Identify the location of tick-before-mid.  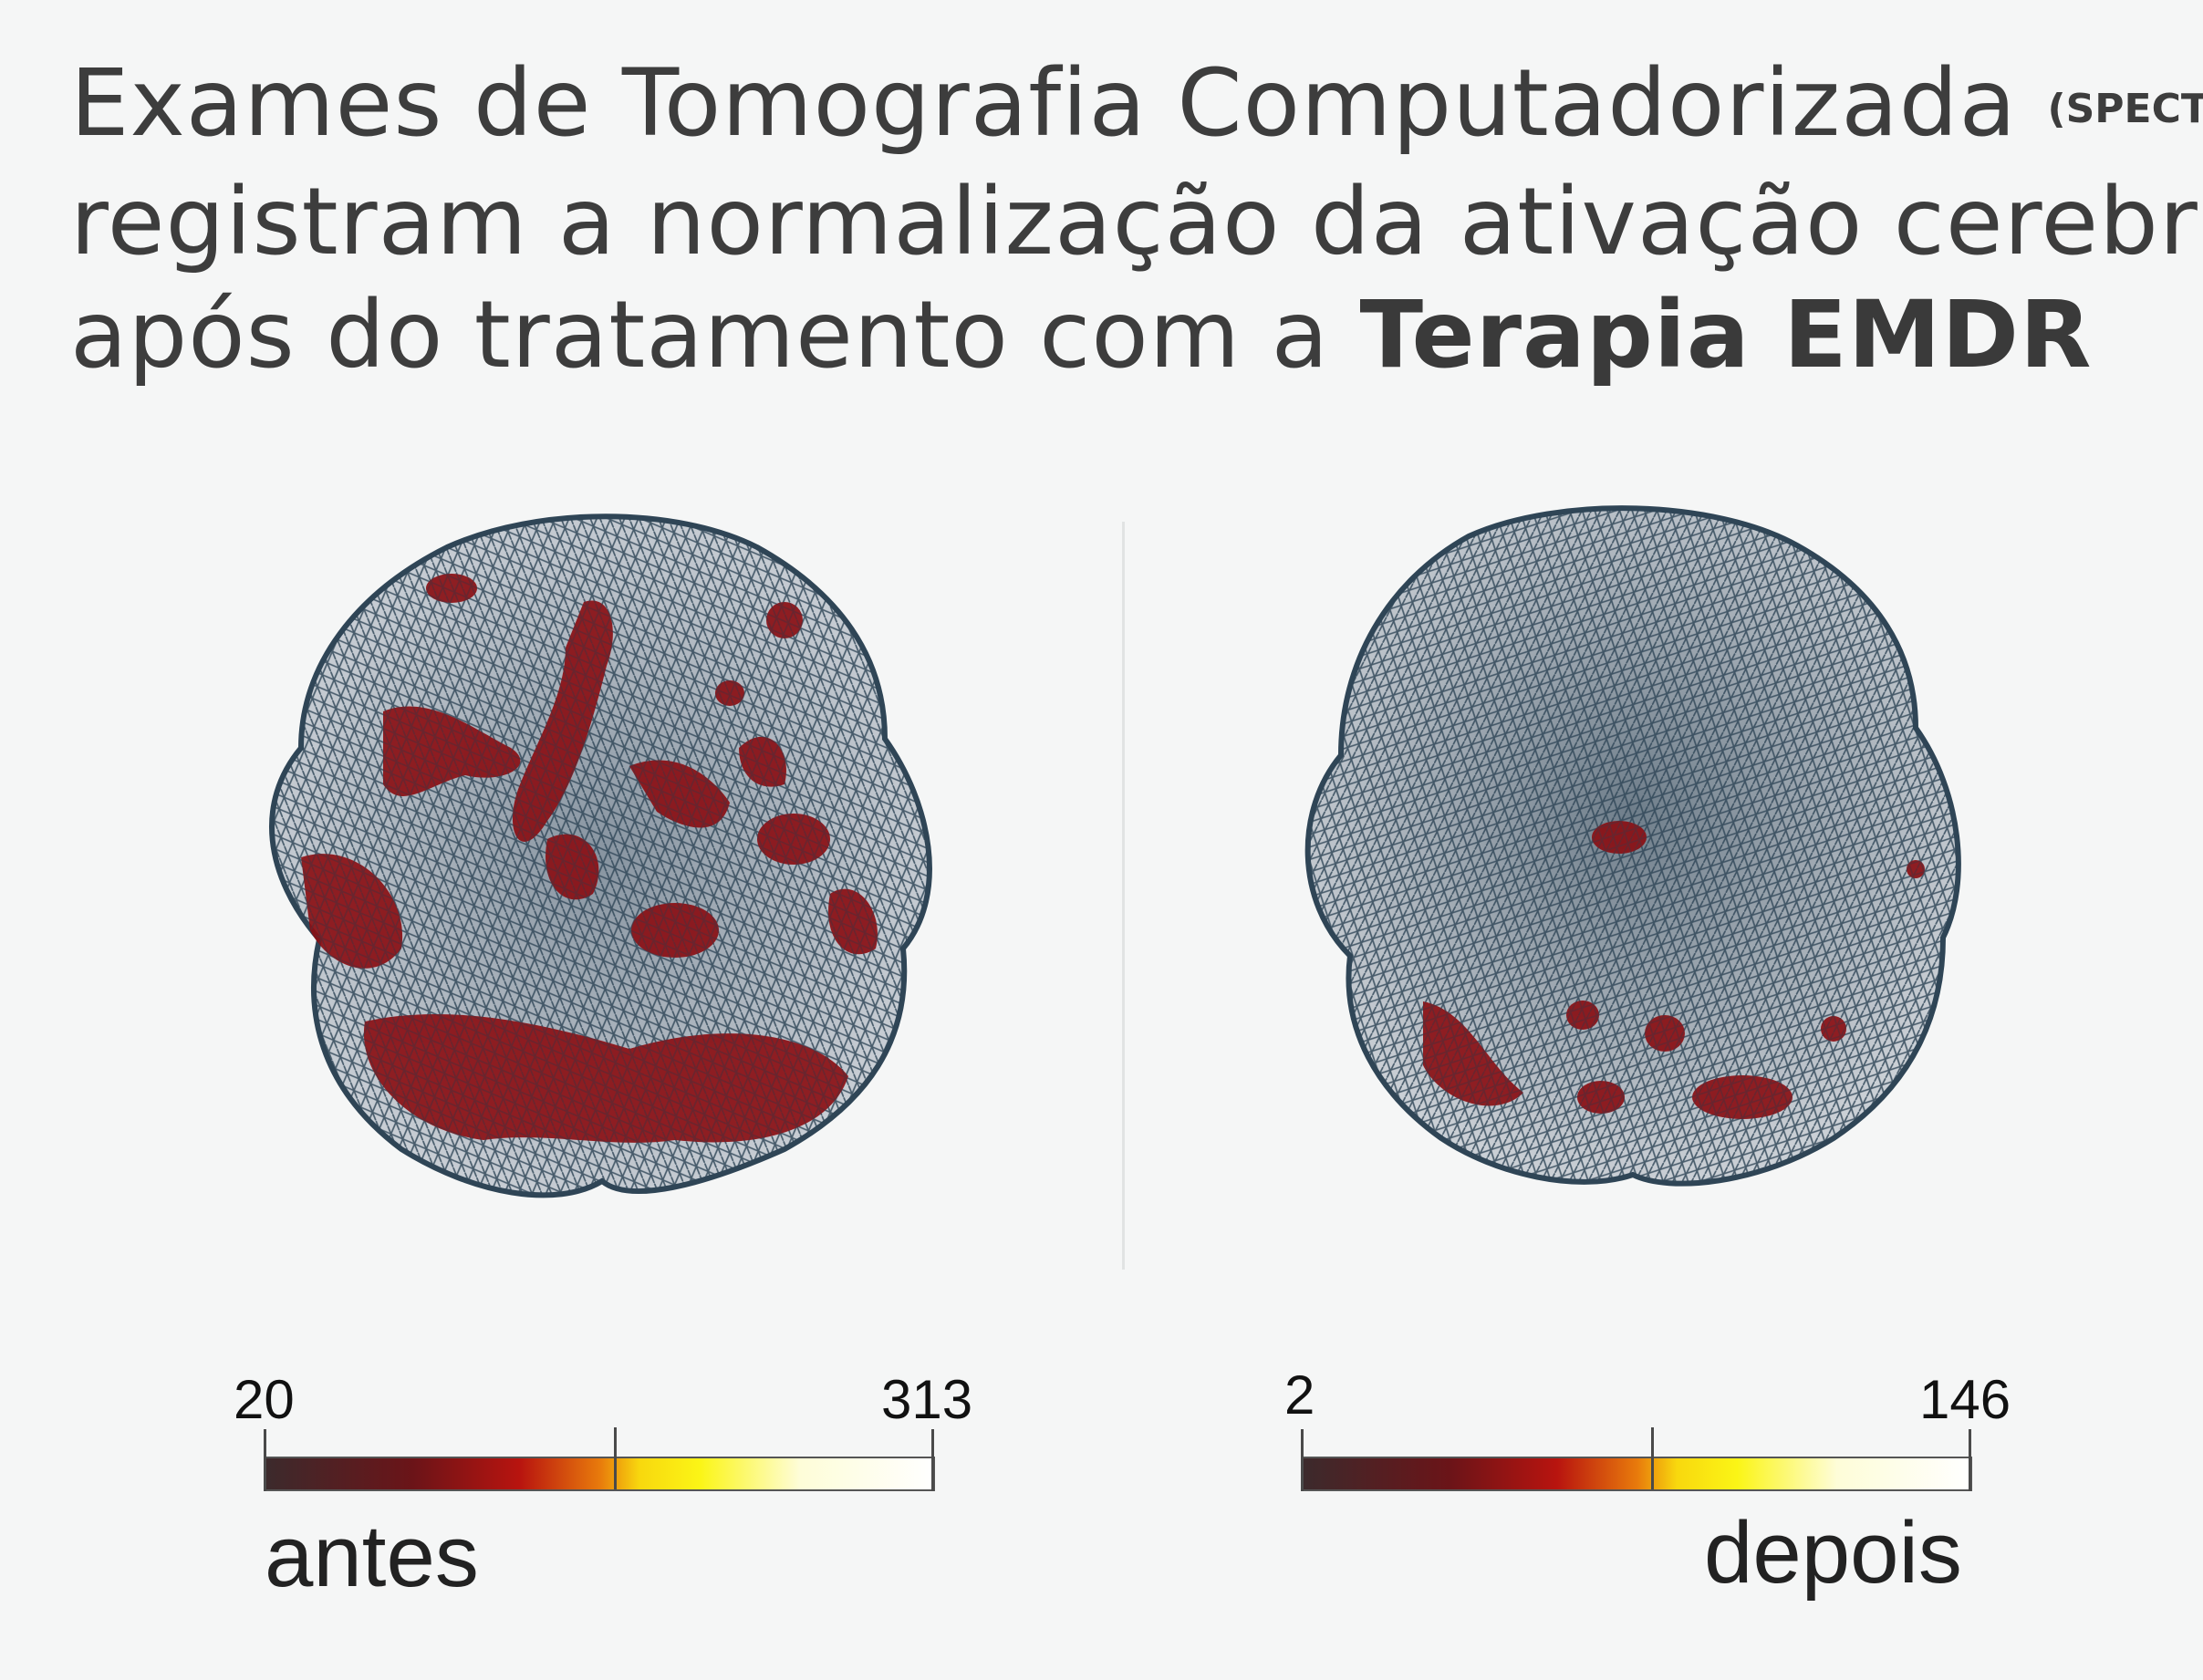
(615, 1458).